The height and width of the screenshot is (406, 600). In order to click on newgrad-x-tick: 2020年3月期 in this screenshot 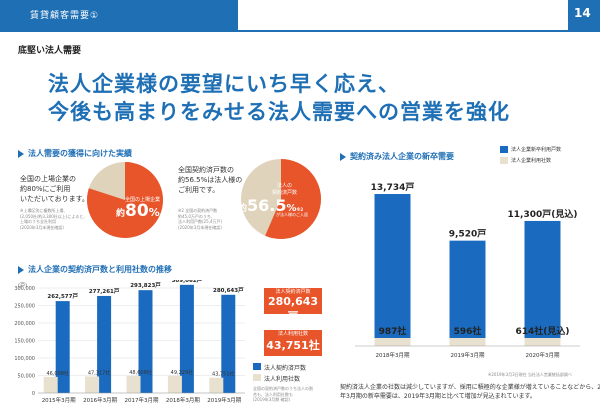, I will do `click(543, 355)`.